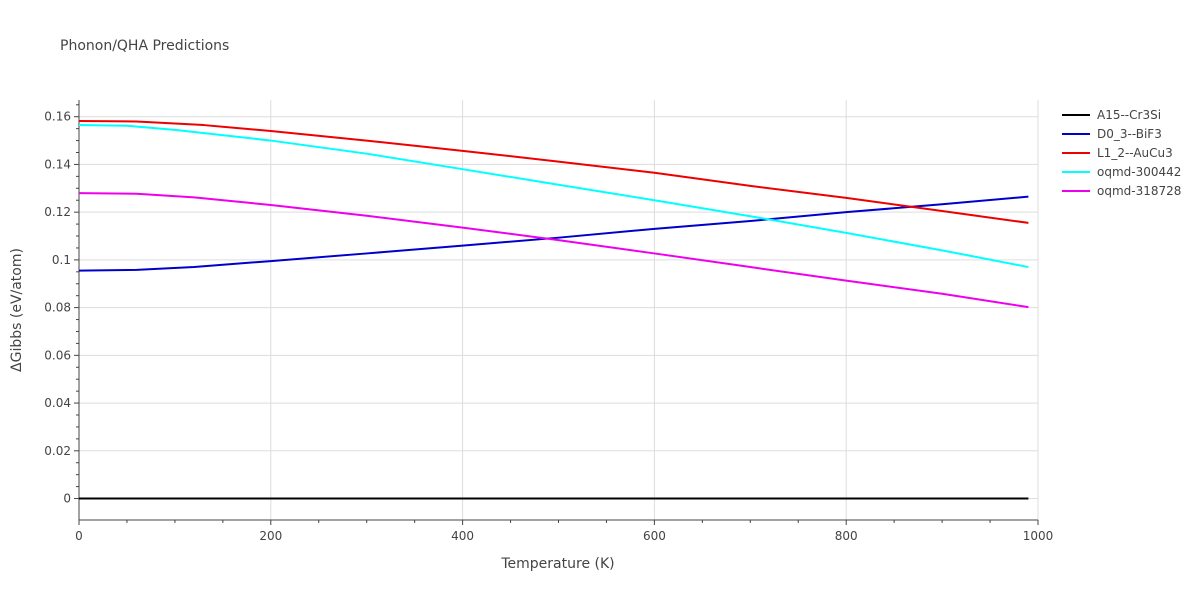 The image size is (1200, 600). I want to click on legend-label: L1_2--AuCu3, so click(1135, 153).